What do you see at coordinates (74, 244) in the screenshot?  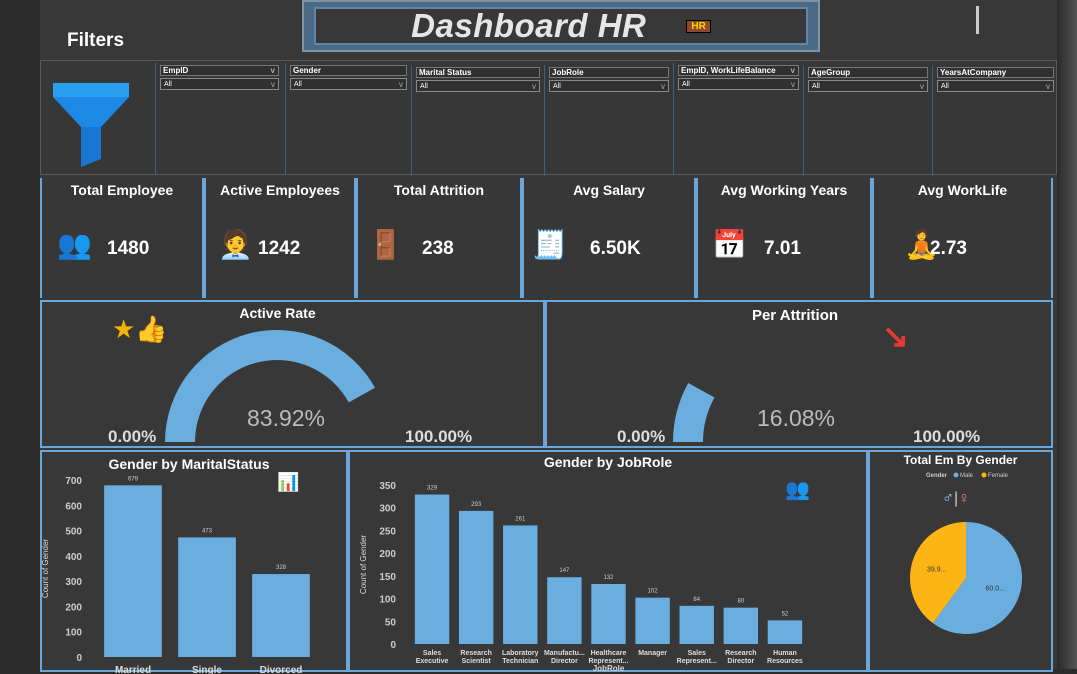 I see `people-icon: 👥` at bounding box center [74, 244].